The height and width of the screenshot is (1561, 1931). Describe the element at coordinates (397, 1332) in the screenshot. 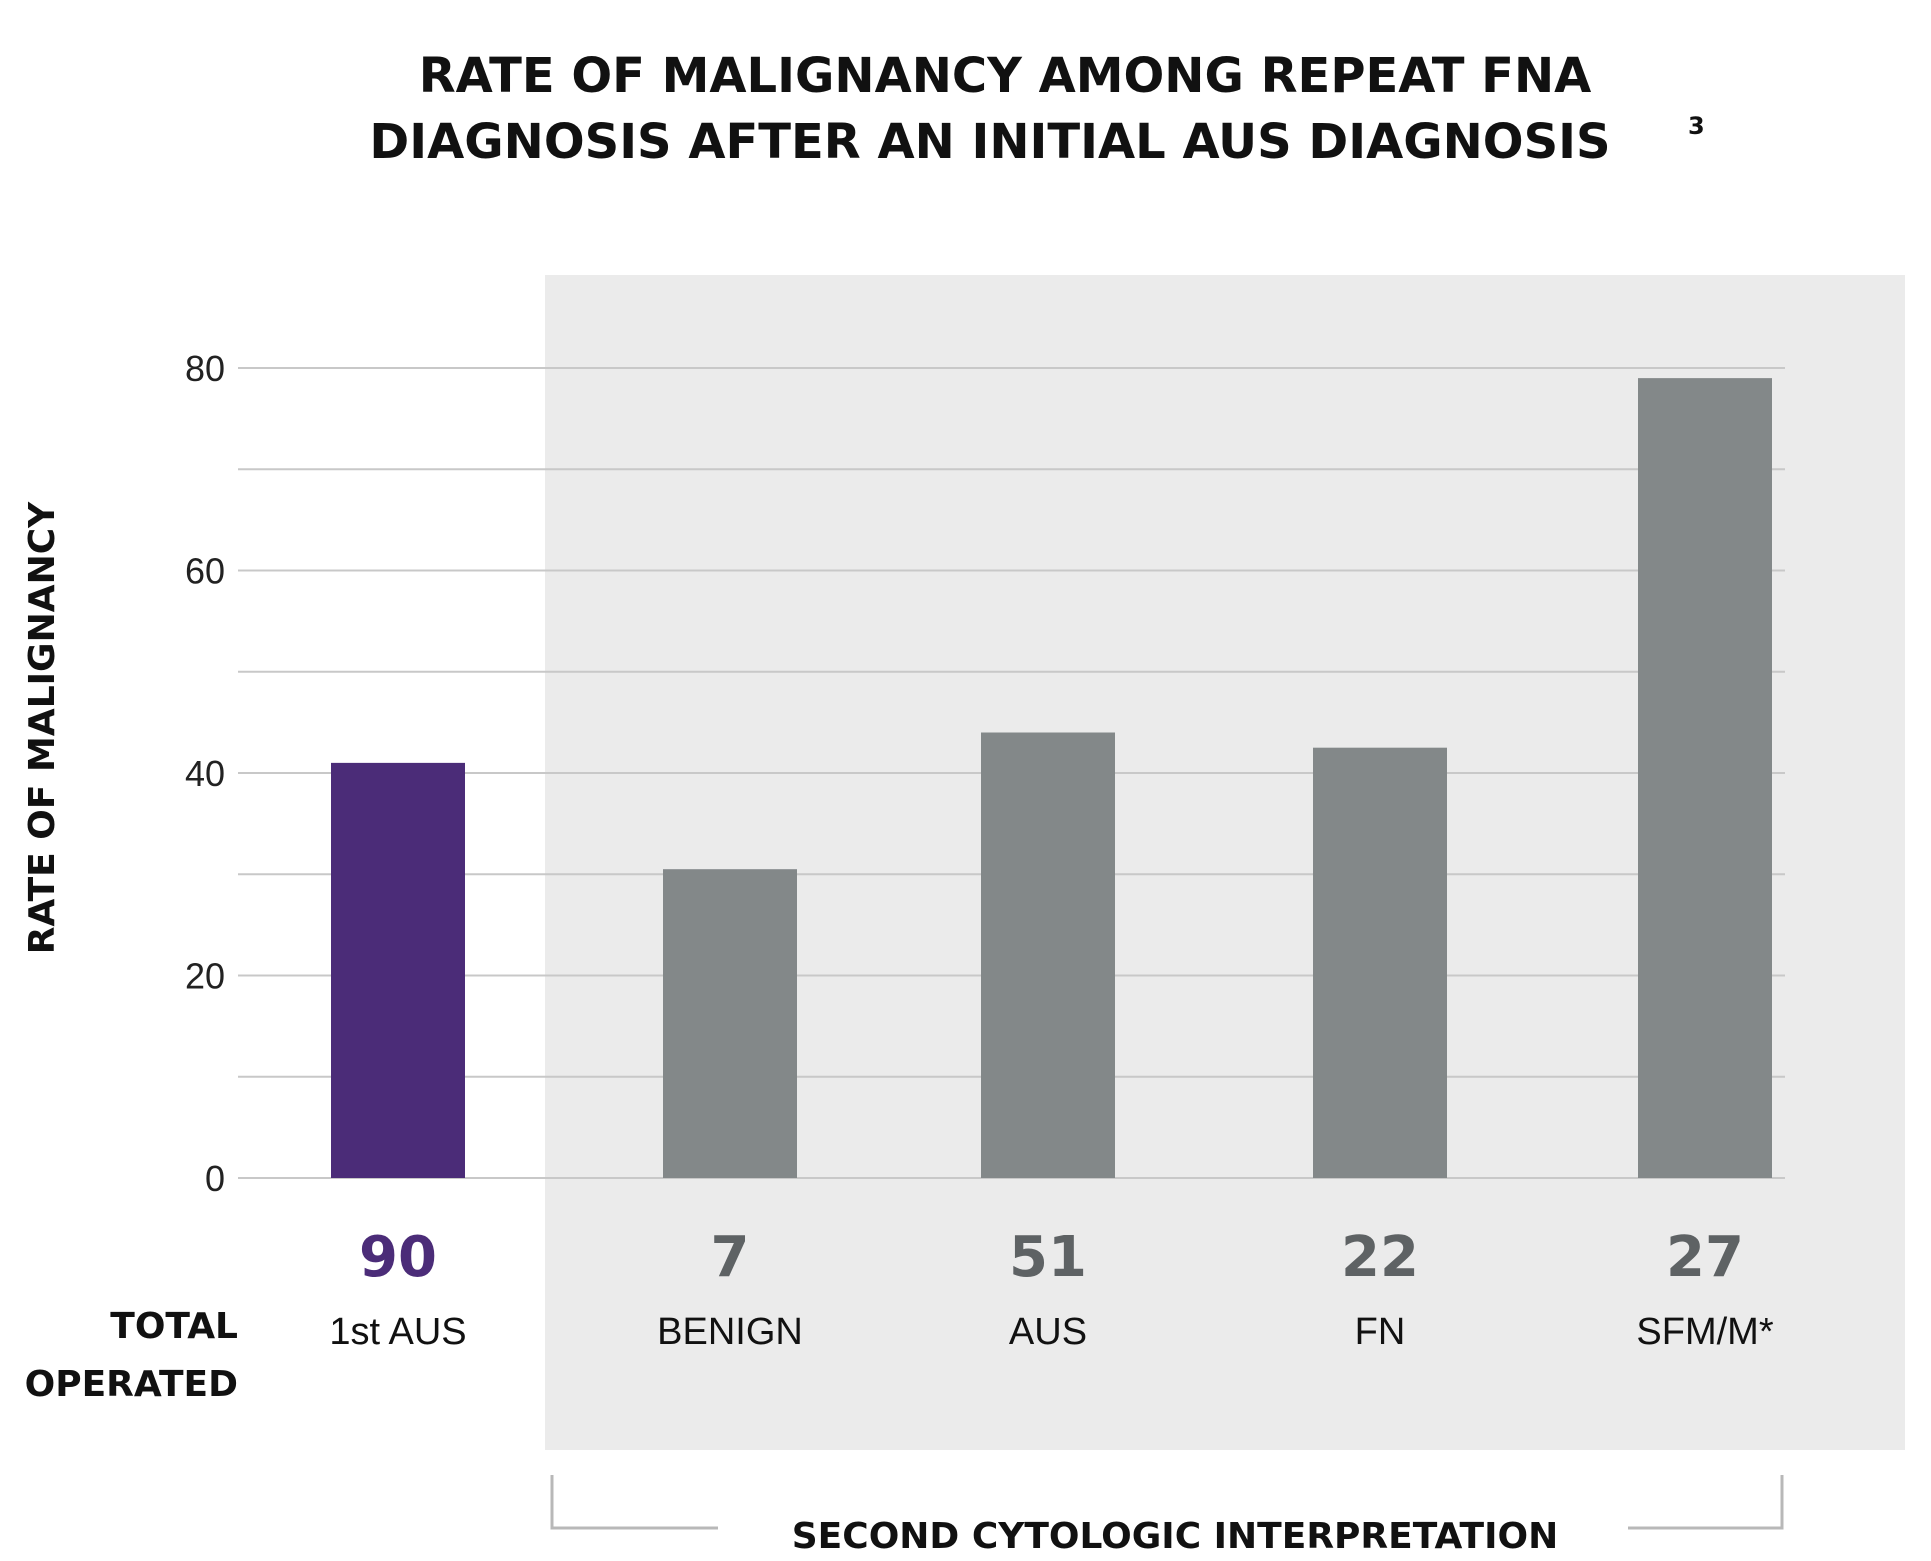

I see `category-label: 1st AUS` at that location.